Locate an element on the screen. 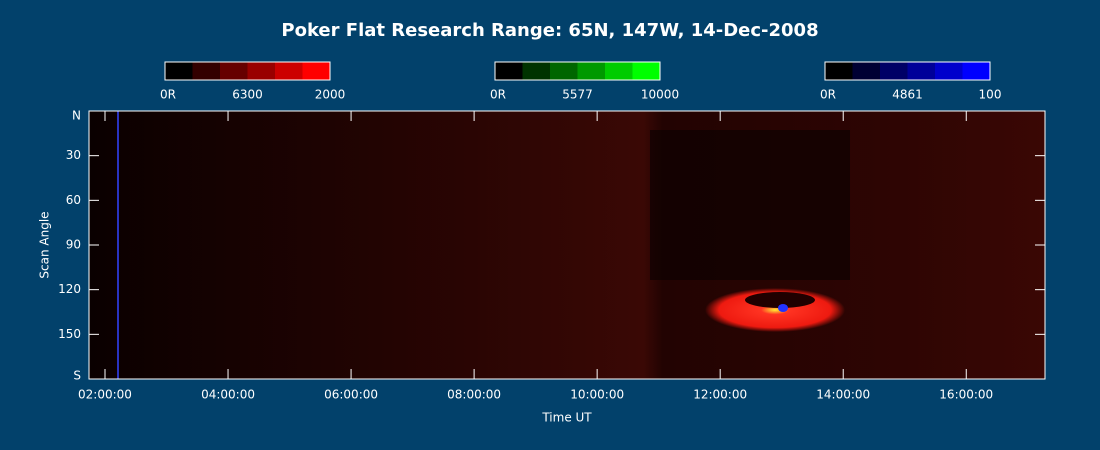 The height and width of the screenshot is (450, 1100). x-tick-label: 04:00:00 is located at coordinates (228, 395).